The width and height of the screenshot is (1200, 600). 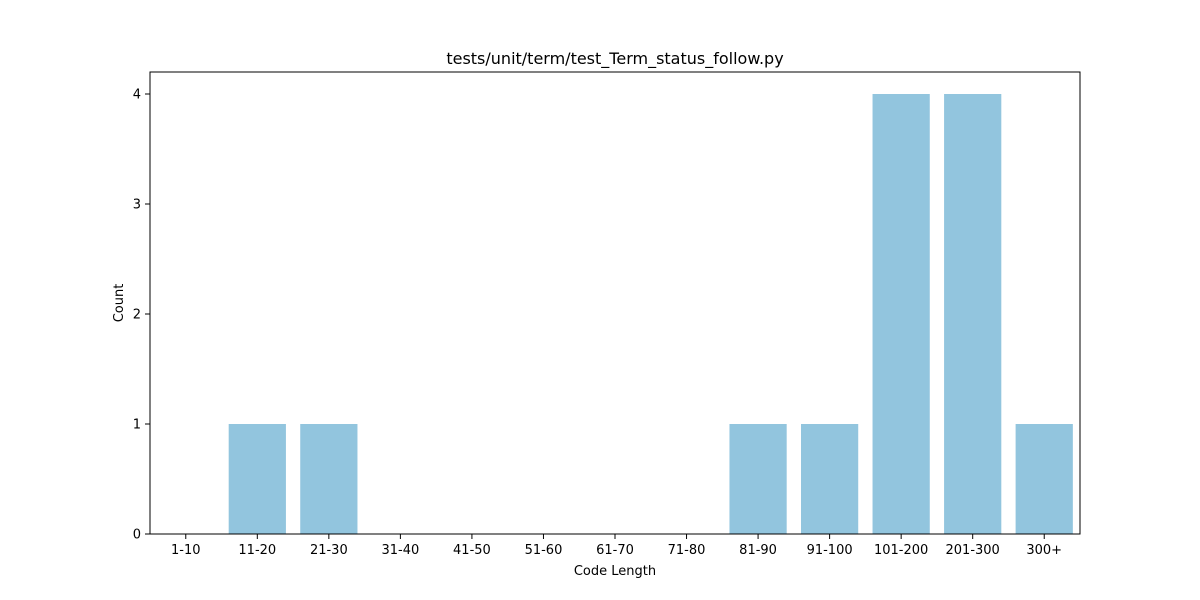 I want to click on x-tick-label: 1-10, so click(x=186, y=550).